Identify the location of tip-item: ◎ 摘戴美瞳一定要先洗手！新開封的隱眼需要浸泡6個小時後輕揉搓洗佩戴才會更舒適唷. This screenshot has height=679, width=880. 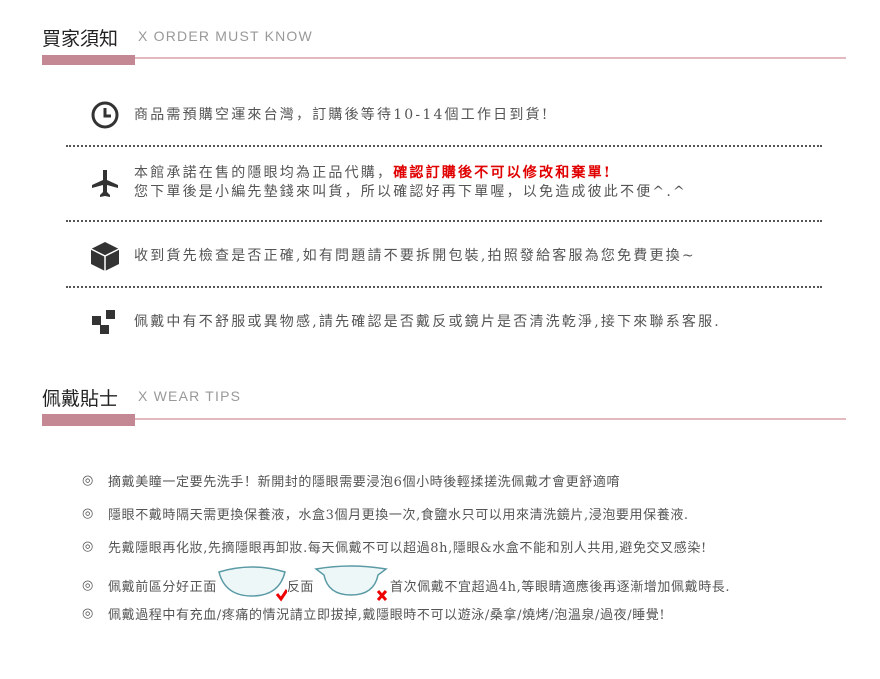
(351, 480).